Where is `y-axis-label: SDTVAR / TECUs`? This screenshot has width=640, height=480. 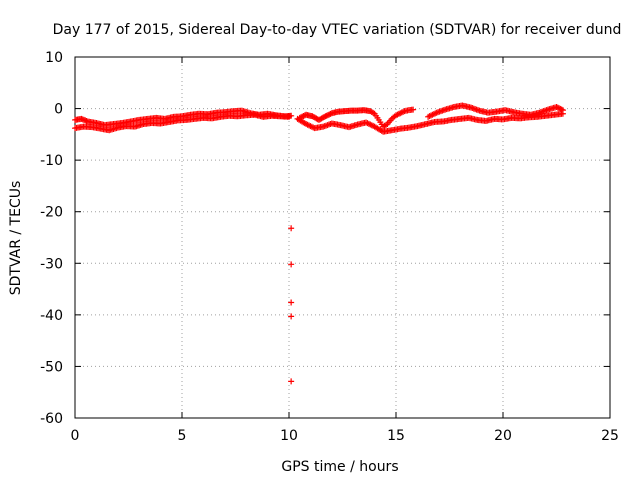 y-axis-label: SDTVAR / TECUs is located at coordinates (16, 238).